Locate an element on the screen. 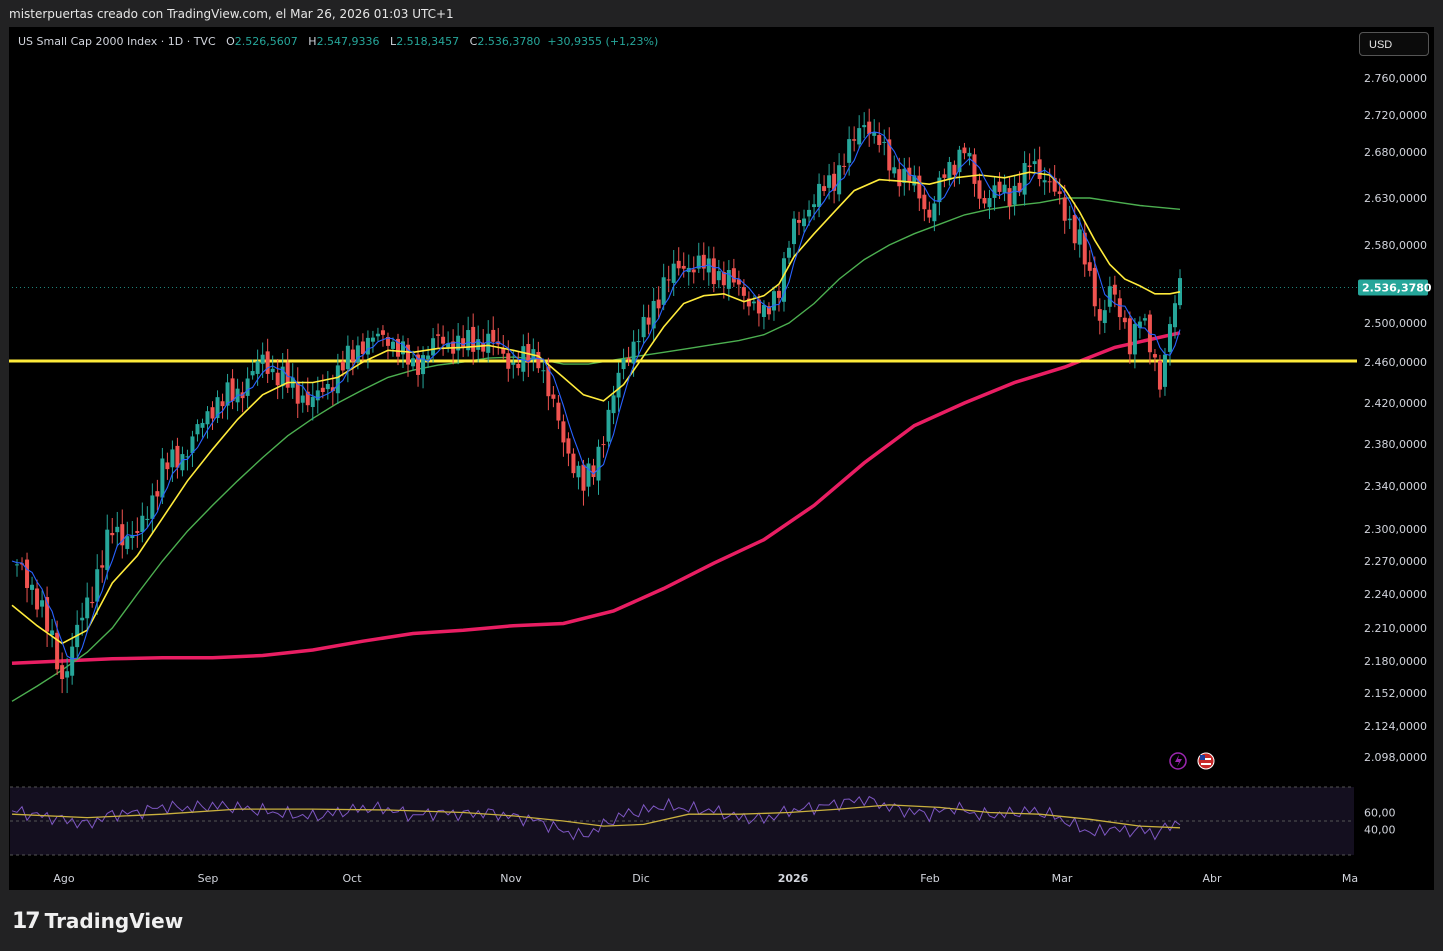  price-tick-label: 2.760,0000 is located at coordinates (1395, 78).